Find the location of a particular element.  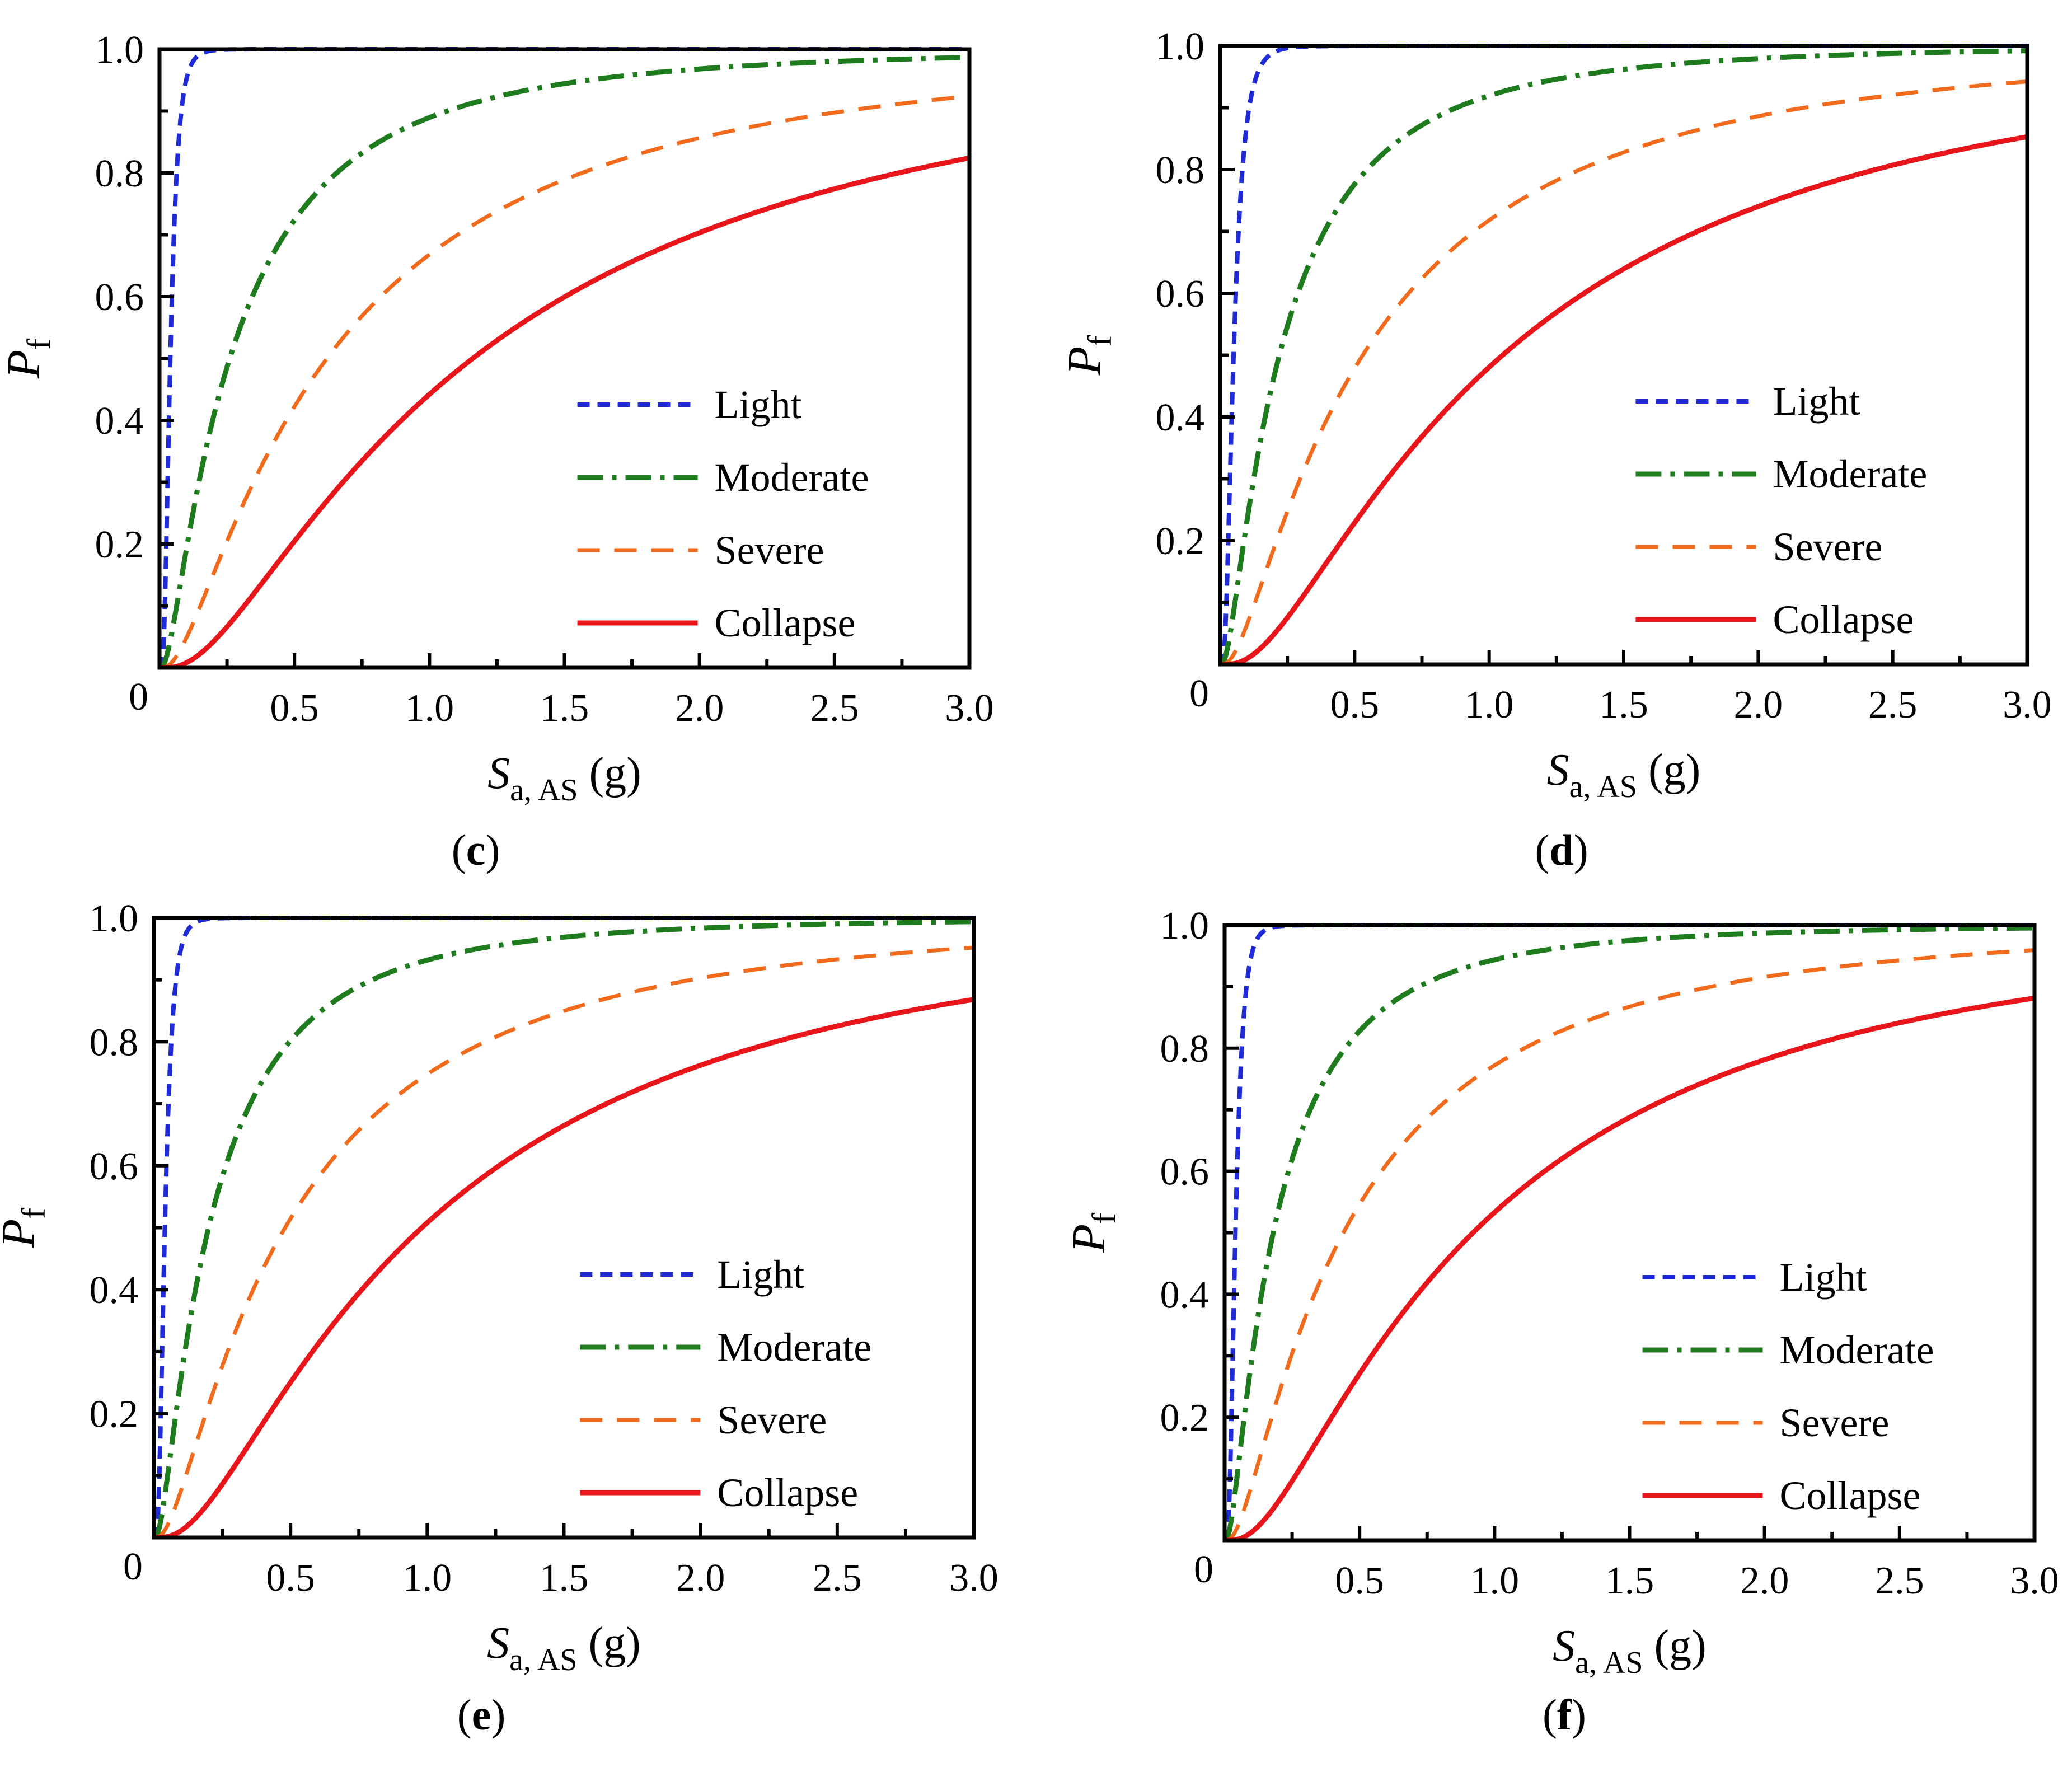

panel-caption-letter: e is located at coordinates (481, 1714).